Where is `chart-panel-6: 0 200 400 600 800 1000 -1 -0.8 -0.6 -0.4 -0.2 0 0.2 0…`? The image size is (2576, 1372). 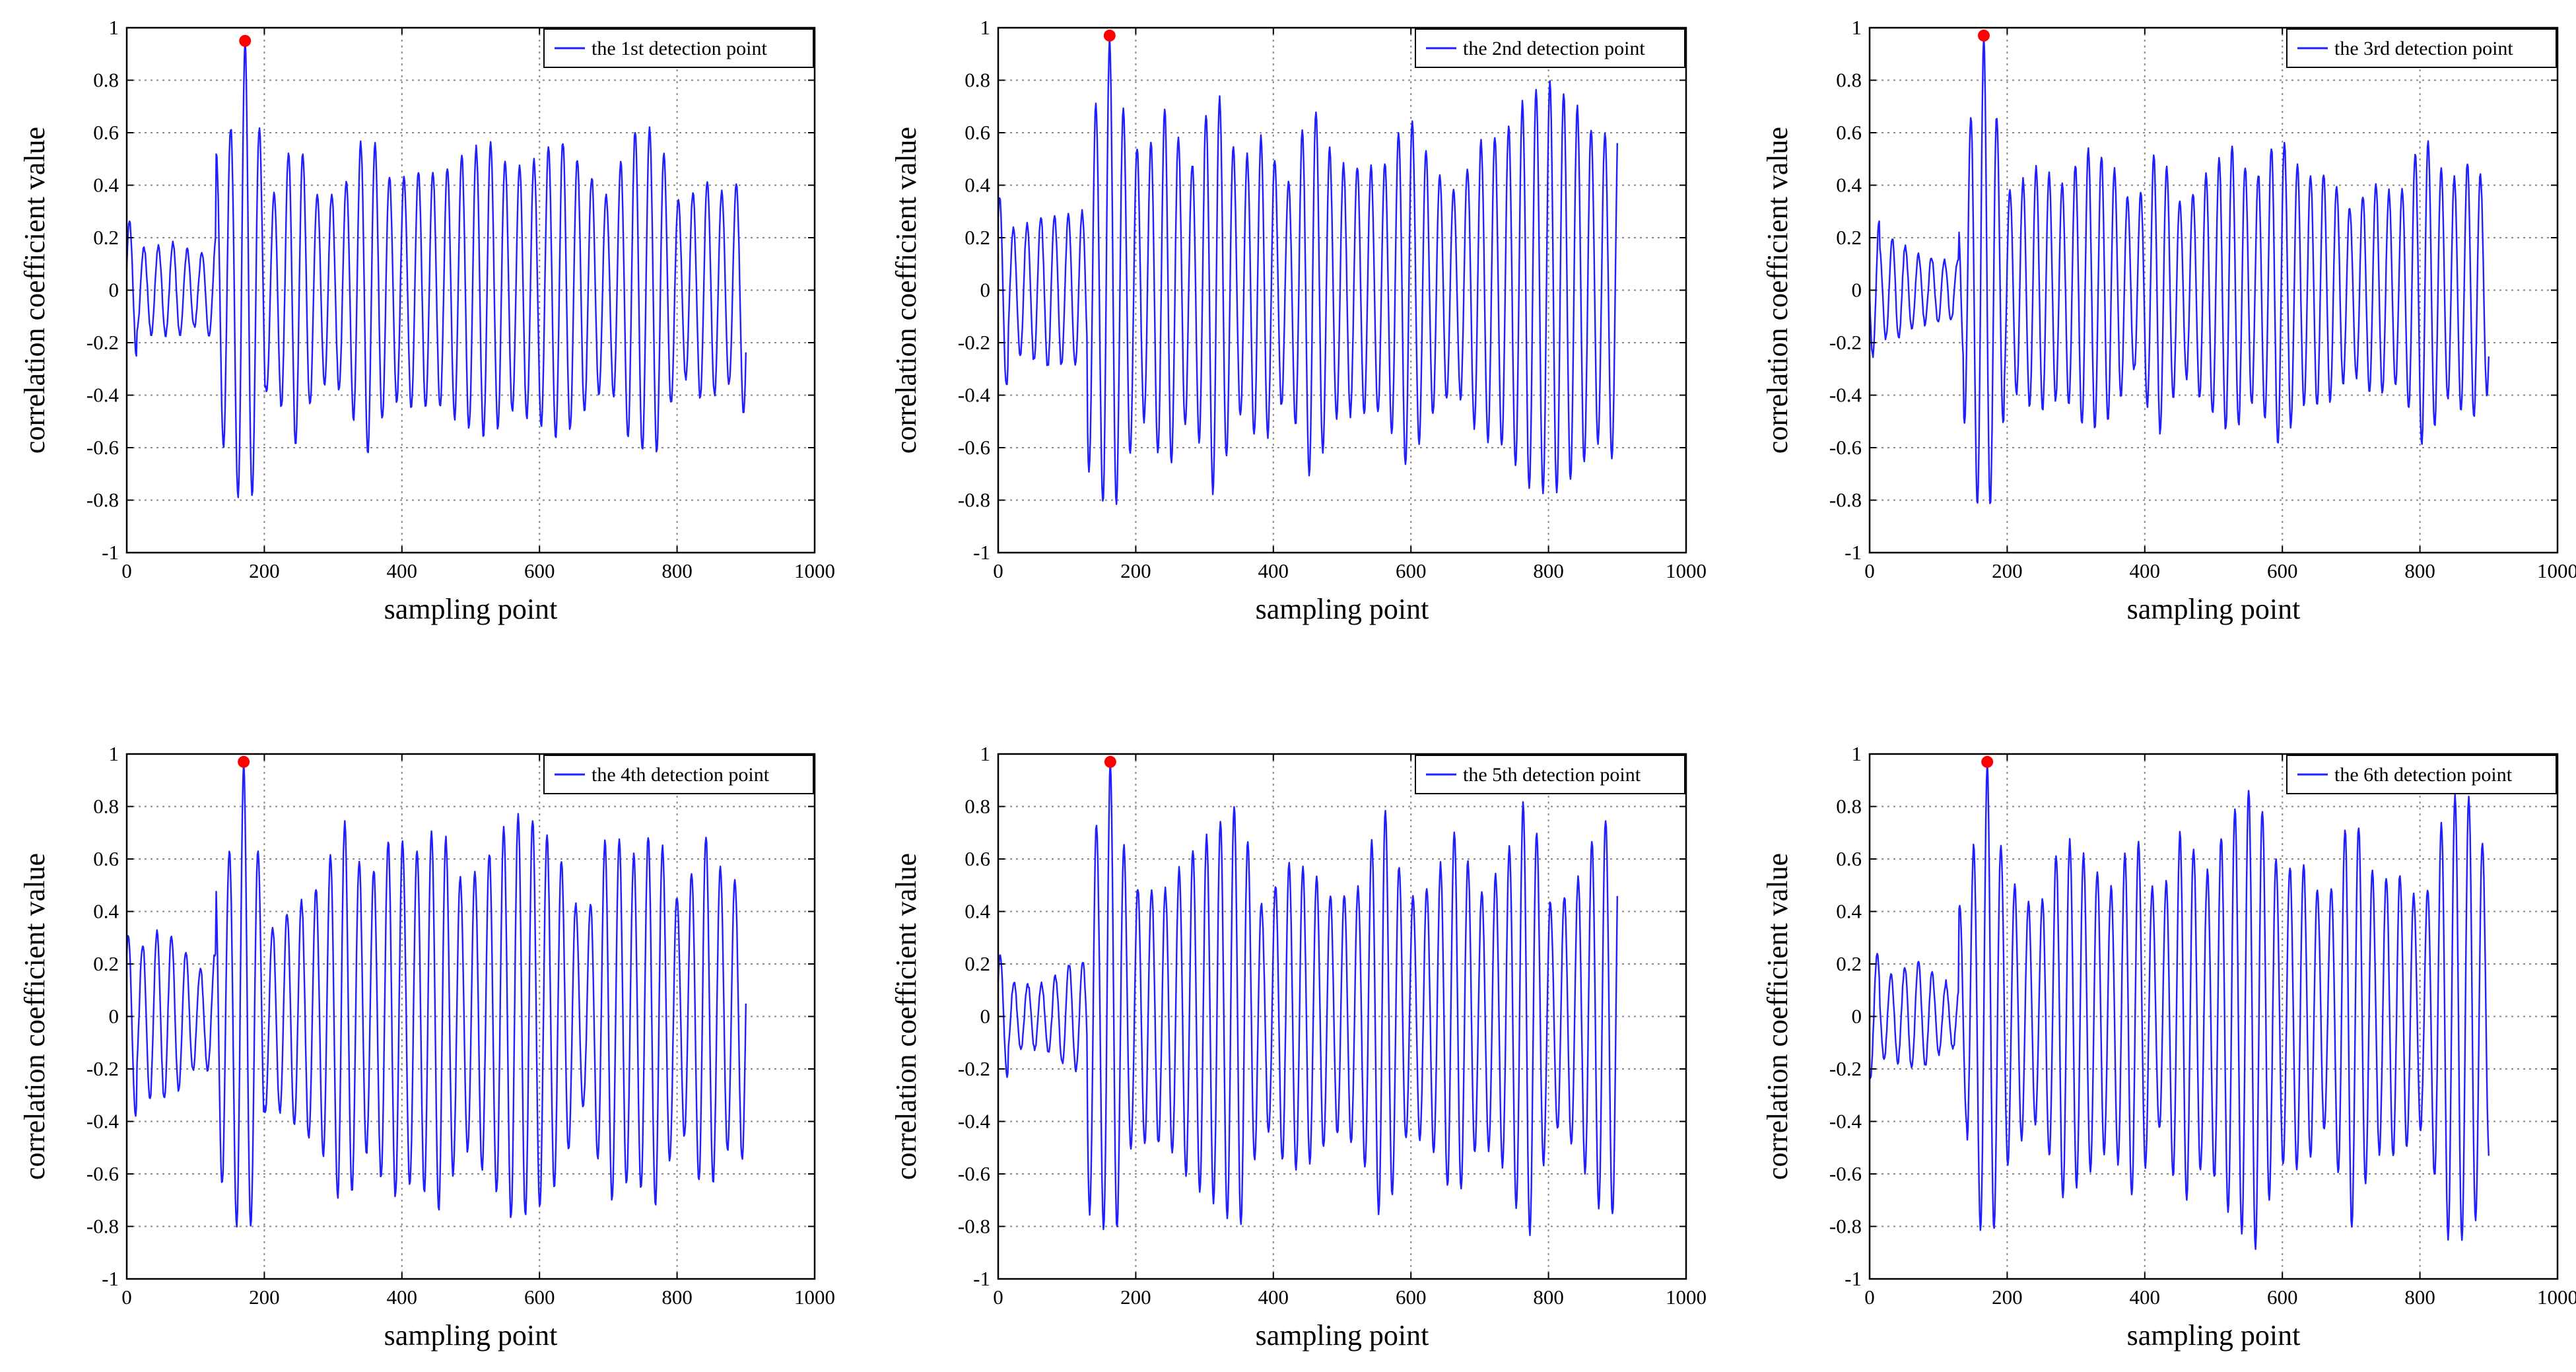 chart-panel-6: 0 200 400 600 800 1000 -1 -0.8 -0.6 -0.4 -0.2 0 0.2 0… is located at coordinates (2168, 1047).